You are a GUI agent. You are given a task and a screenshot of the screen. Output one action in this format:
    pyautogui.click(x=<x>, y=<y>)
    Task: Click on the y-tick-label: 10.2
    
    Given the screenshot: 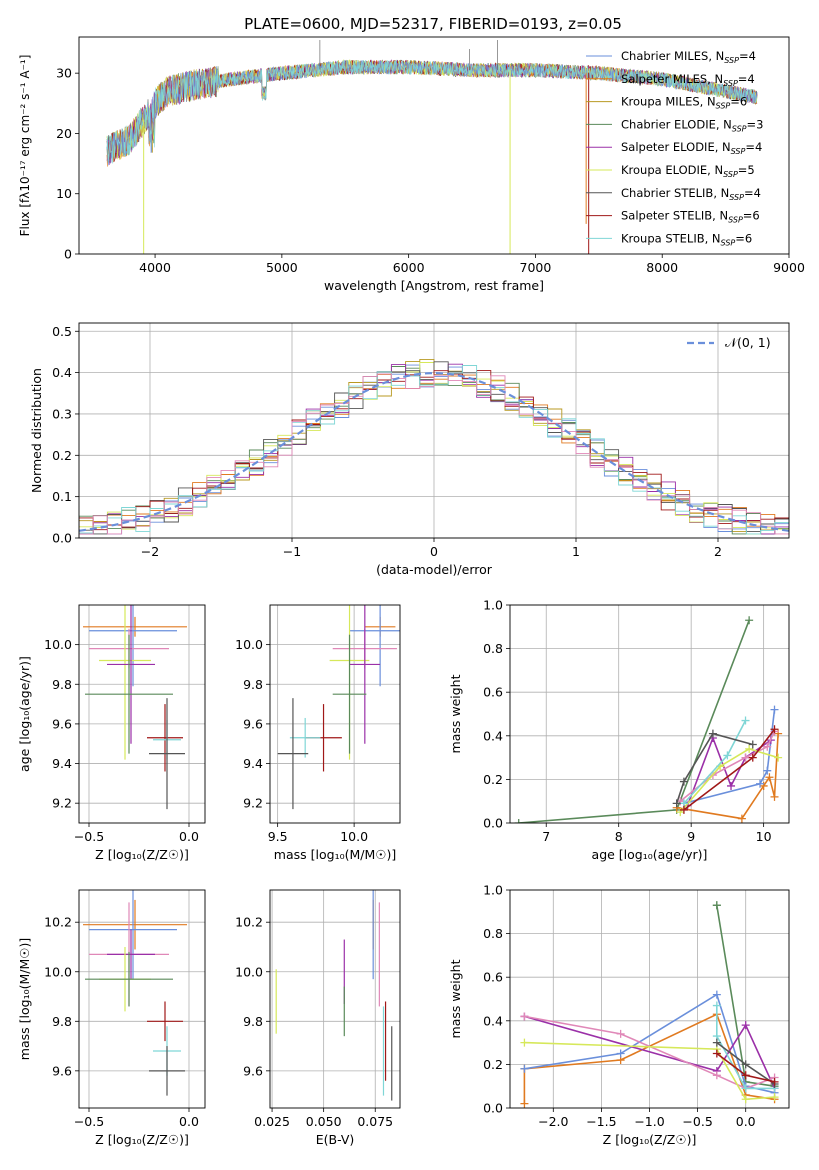 What is the action you would take?
    pyautogui.click(x=249, y=922)
    